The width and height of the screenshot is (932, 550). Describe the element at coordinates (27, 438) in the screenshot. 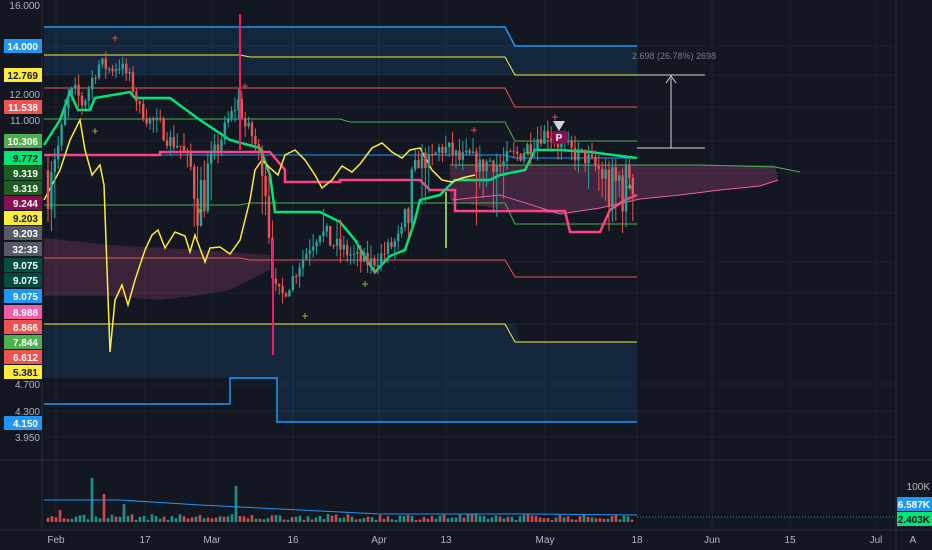

I see `y-axis-tick: 3.950` at that location.